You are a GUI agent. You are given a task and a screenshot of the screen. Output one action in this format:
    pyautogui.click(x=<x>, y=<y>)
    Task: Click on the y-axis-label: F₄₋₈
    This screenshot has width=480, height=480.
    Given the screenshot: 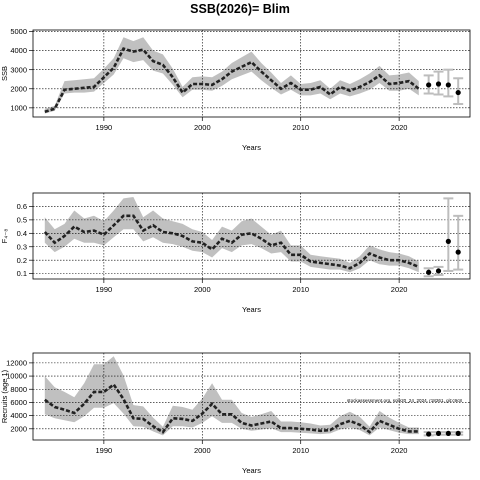 What is the action you would take?
    pyautogui.click(x=4, y=236)
    